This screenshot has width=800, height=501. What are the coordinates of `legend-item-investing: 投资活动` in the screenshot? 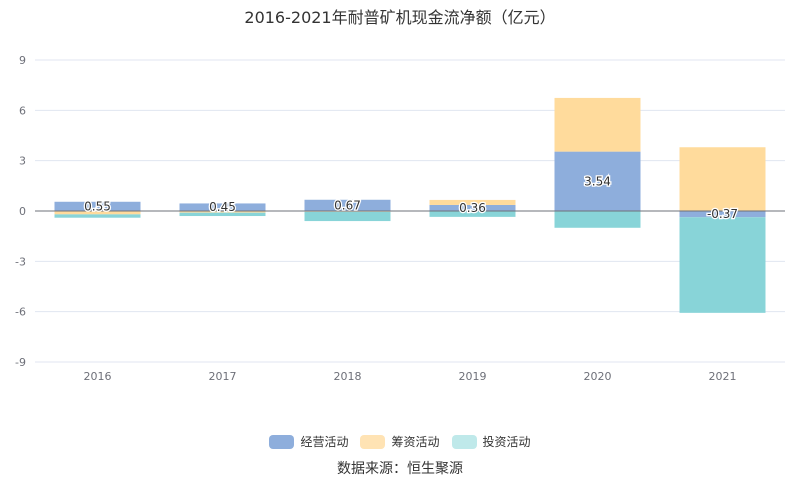 It's located at (491, 441).